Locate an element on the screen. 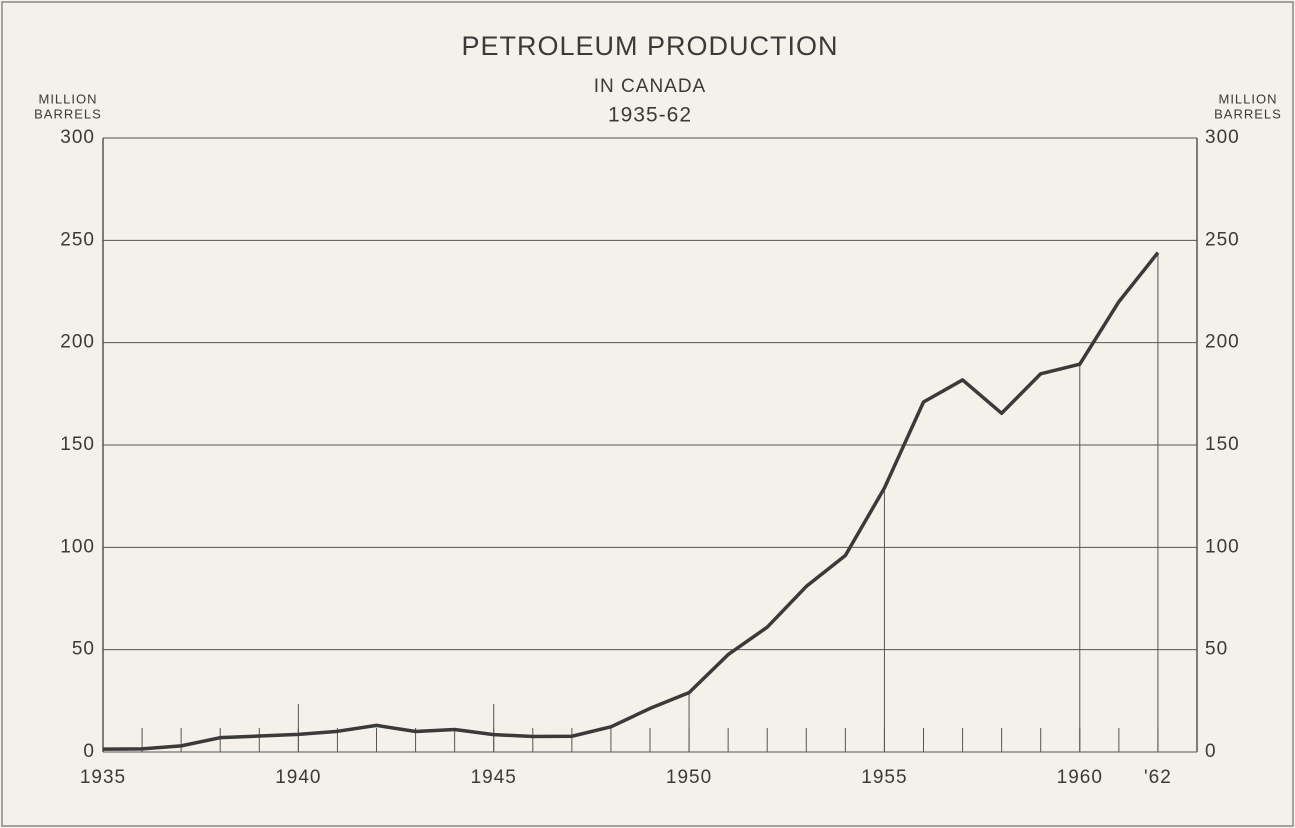  chart-period: 1935-62 is located at coordinates (650, 115).